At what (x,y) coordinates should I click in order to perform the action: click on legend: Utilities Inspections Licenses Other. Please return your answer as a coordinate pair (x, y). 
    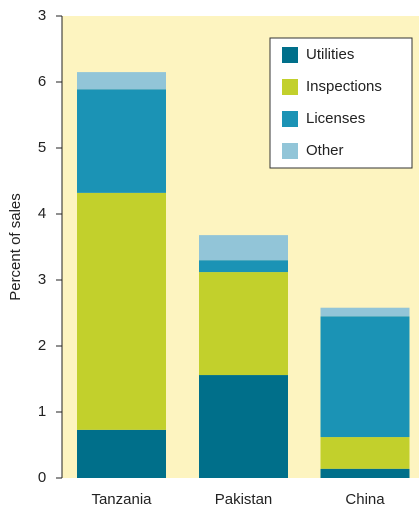
    Looking at the image, I should click on (341, 103).